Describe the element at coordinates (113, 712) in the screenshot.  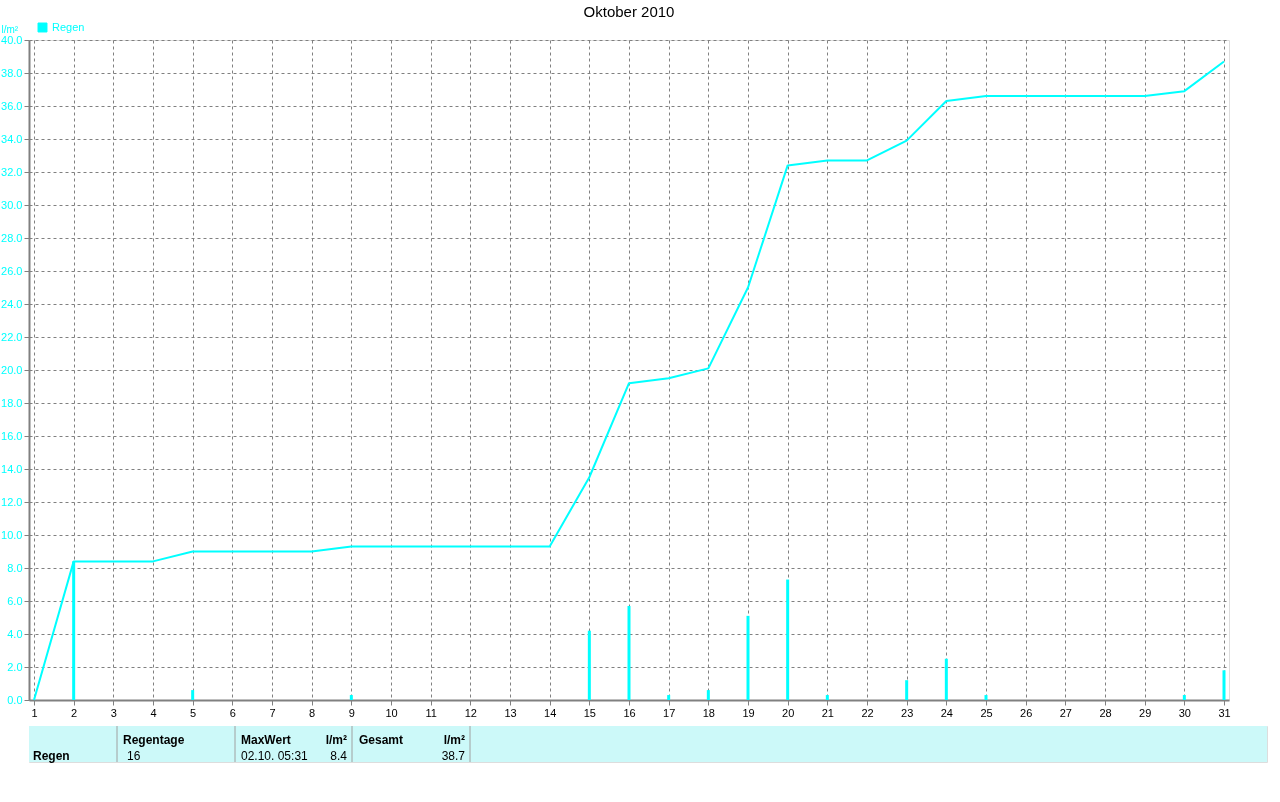
I see `x-tick-label: 3` at that location.